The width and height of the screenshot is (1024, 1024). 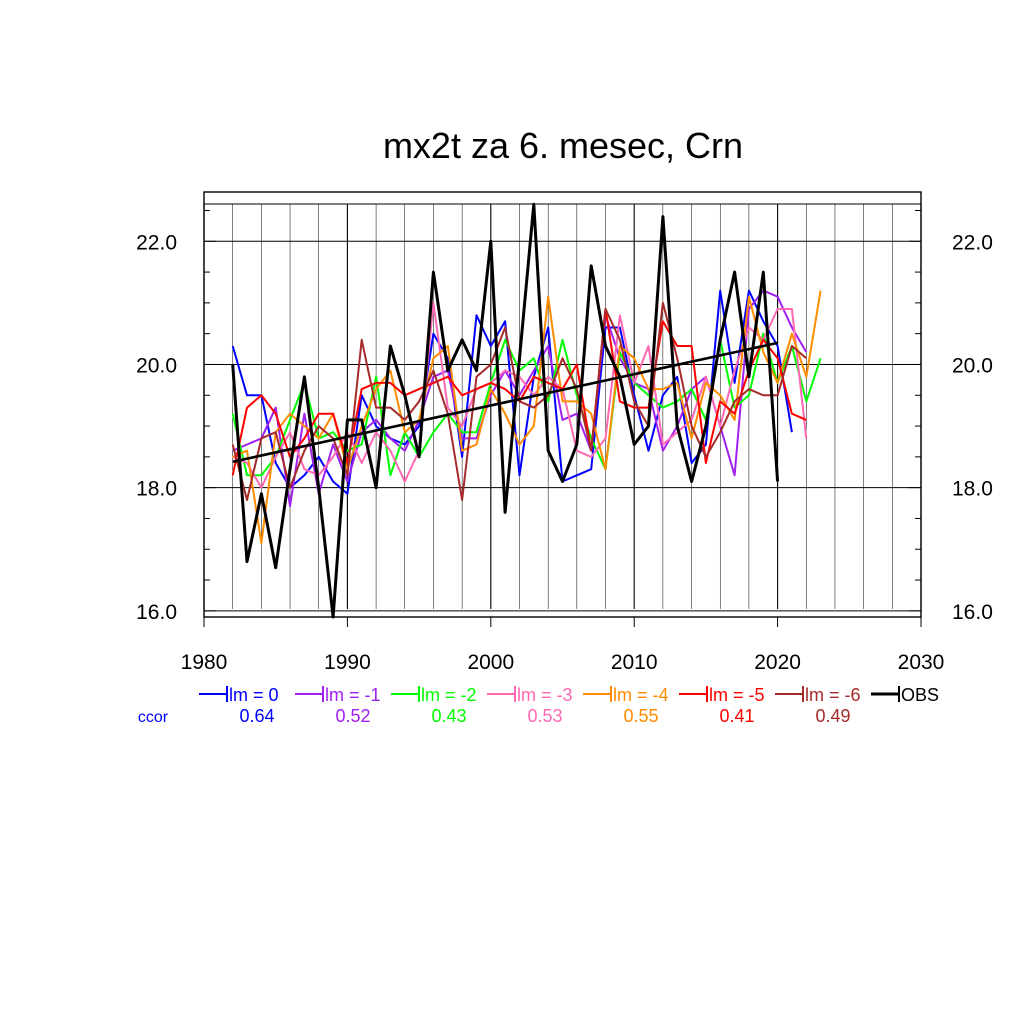 I want to click on legend-label-5: lm = -5, so click(x=737, y=695).